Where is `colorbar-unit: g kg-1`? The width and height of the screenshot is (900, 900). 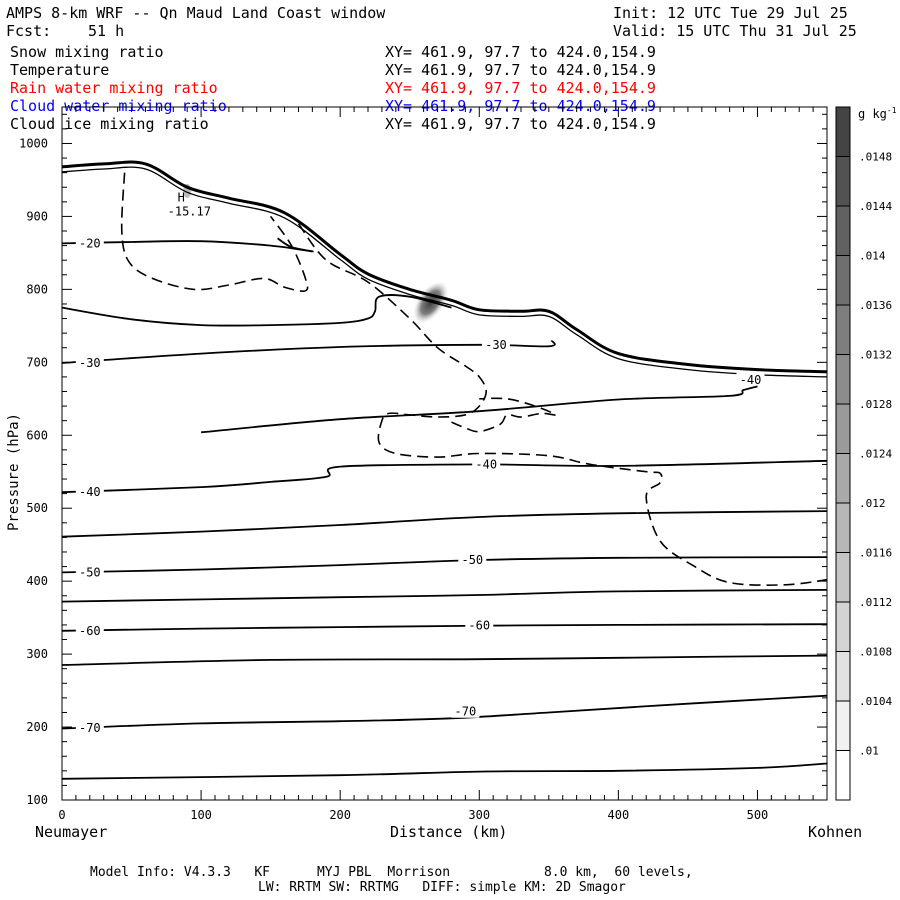
colorbar-unit: g kg-1 is located at coordinates (877, 113).